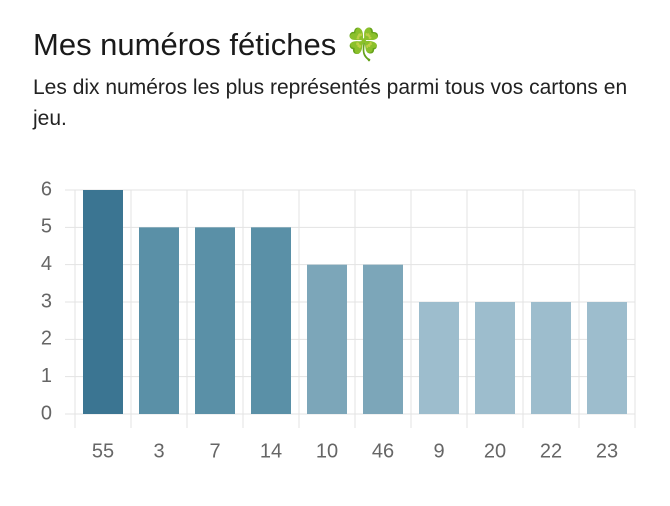  Describe the element at coordinates (438, 451) in the screenshot. I see `x-tick-label: 9` at that location.